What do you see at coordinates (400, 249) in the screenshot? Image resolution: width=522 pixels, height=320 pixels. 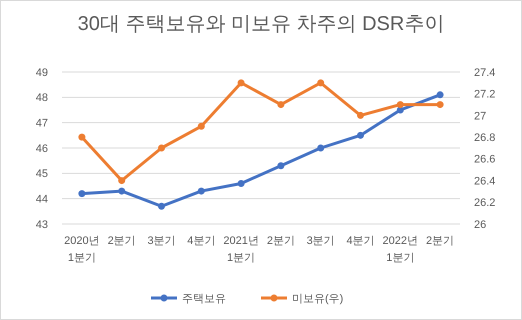 I see `x-tick-label: 2022년 1분기` at bounding box center [400, 249].